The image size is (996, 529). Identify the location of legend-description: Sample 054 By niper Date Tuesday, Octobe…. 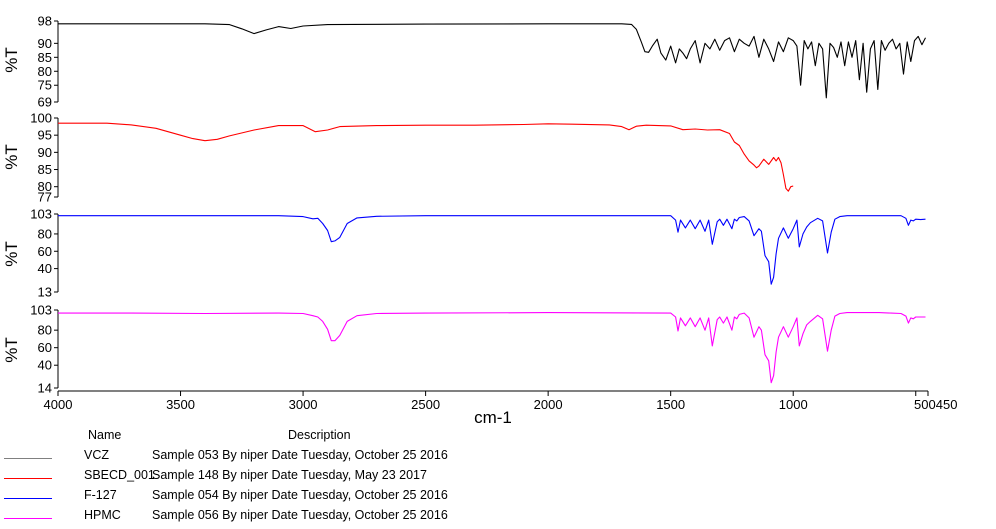
(300, 495).